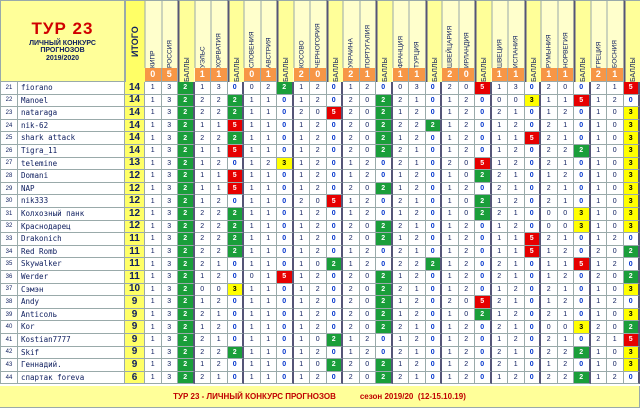  What do you see at coordinates (532, 41) in the screenshot?
I see `points-header: БАЛЛЫ` at bounding box center [532, 41].